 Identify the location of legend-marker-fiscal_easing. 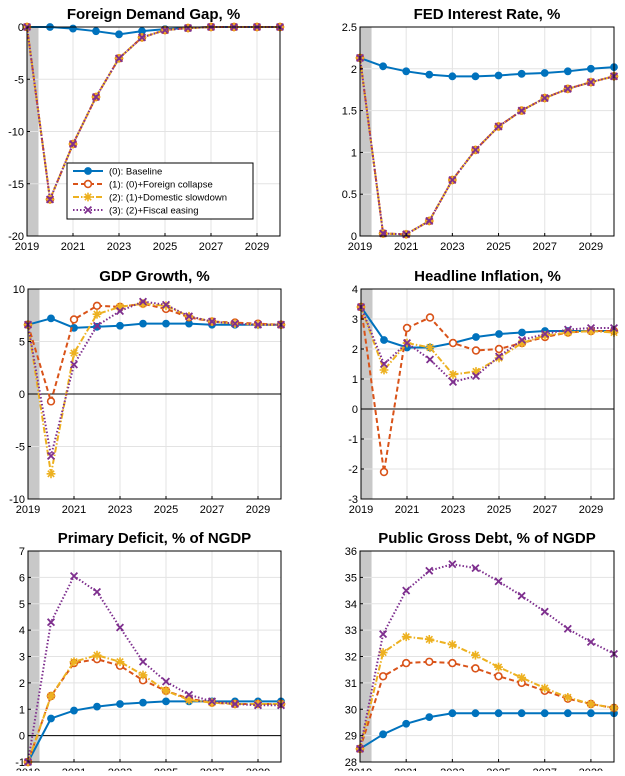
(88, 210).